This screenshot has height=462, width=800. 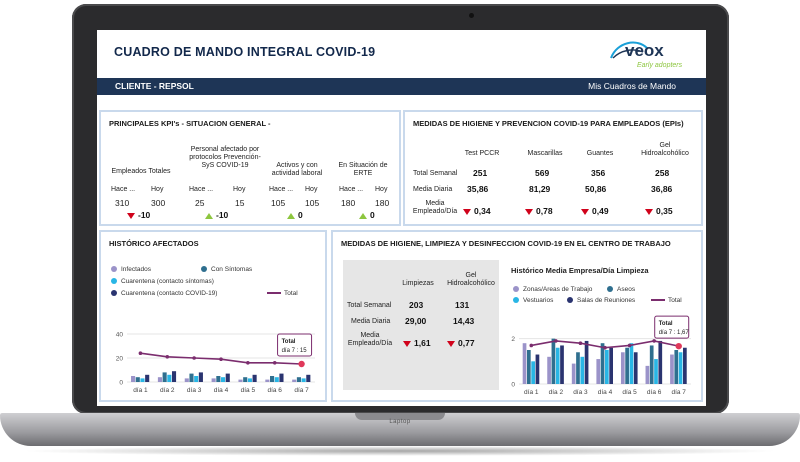 I want to click on trend-up-icon, so click(x=291, y=215).